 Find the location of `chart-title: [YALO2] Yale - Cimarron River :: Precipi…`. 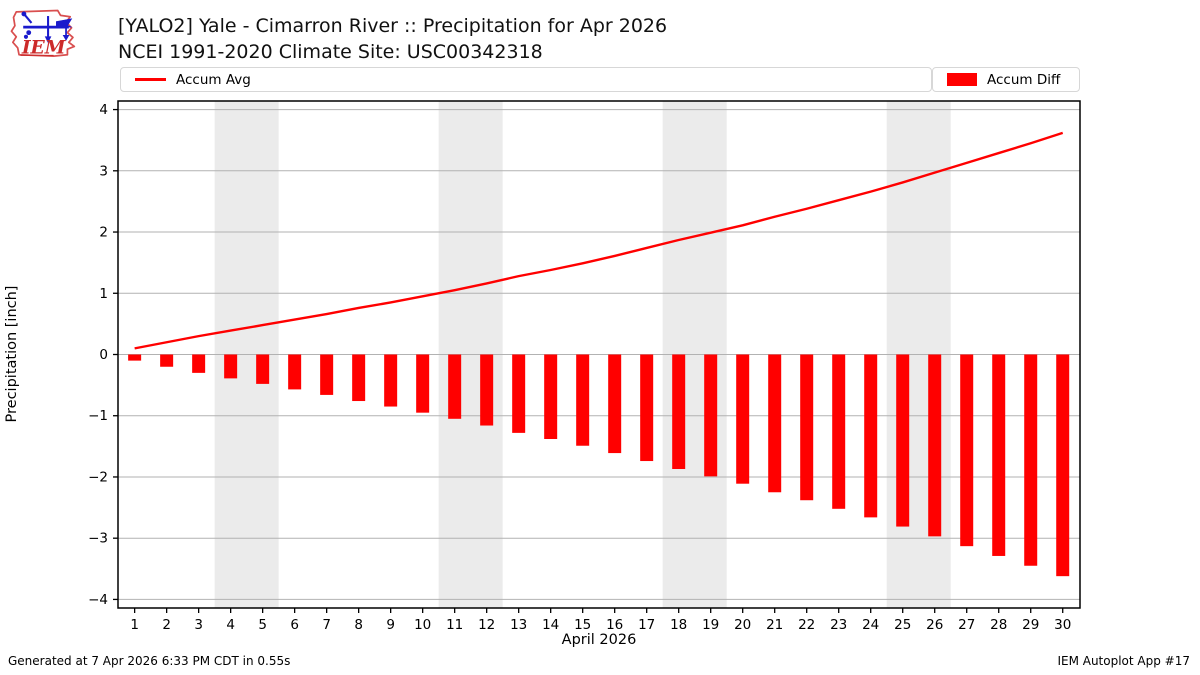

chart-title: [YALO2] Yale - Cimarron River :: Precipi… is located at coordinates (393, 26).